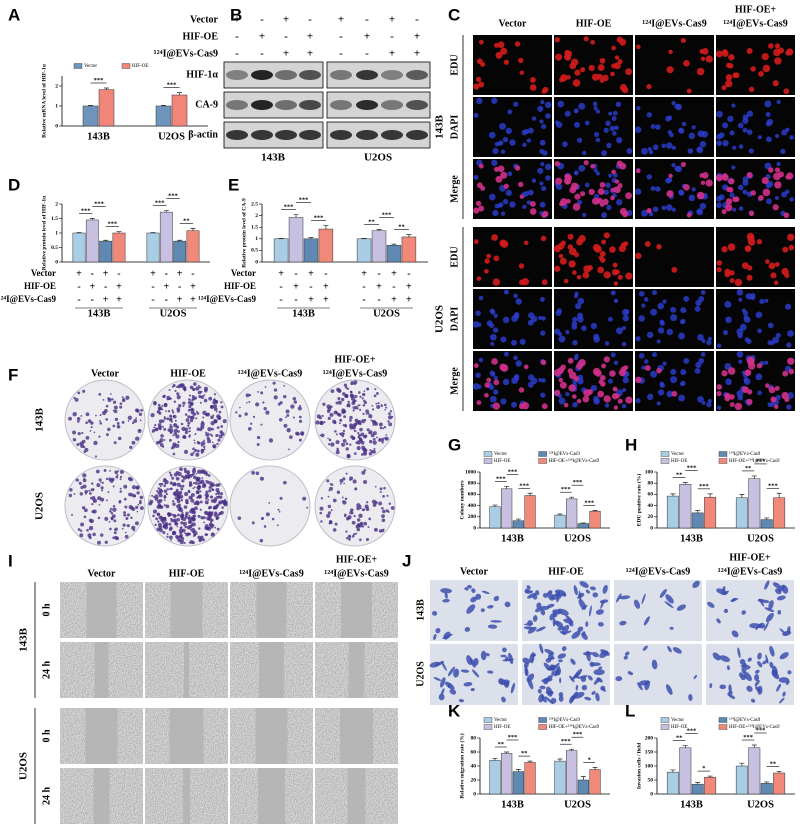 The image size is (800, 827). What do you see at coordinates (54, 219) in the screenshot?
I see `y-tick-label: 1.5` at bounding box center [54, 219].